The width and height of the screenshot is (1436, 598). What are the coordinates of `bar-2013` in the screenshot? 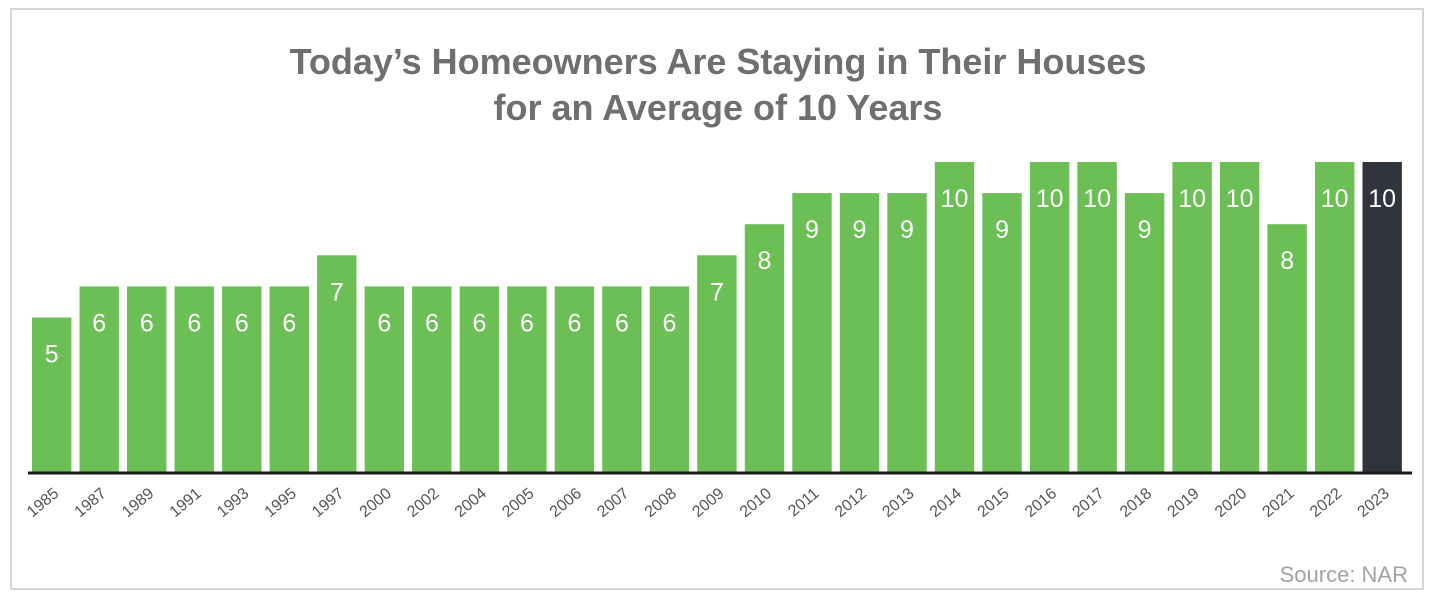 It's located at (907, 333).